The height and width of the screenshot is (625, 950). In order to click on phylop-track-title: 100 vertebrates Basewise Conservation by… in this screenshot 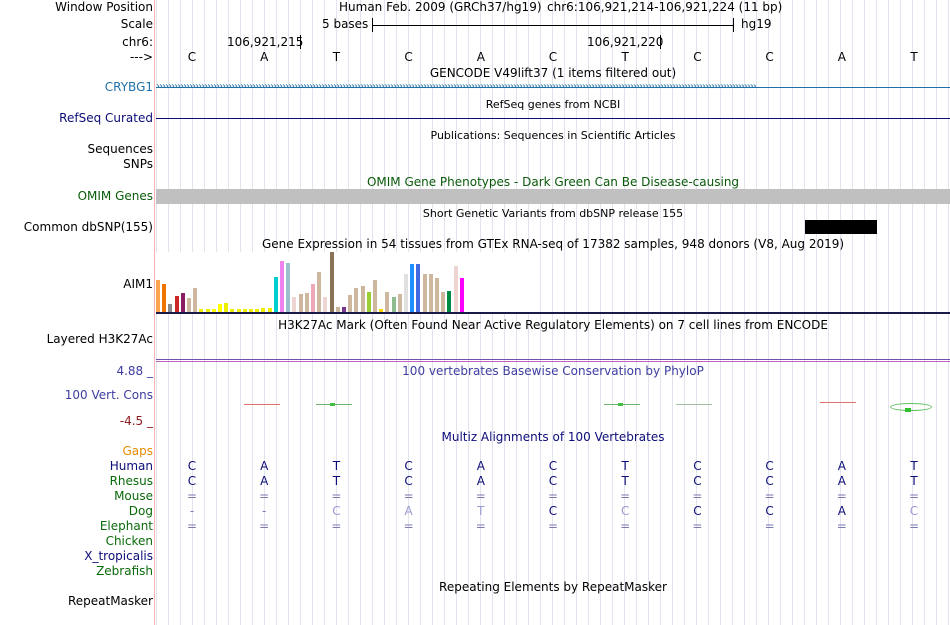, I will do `click(553, 371)`.